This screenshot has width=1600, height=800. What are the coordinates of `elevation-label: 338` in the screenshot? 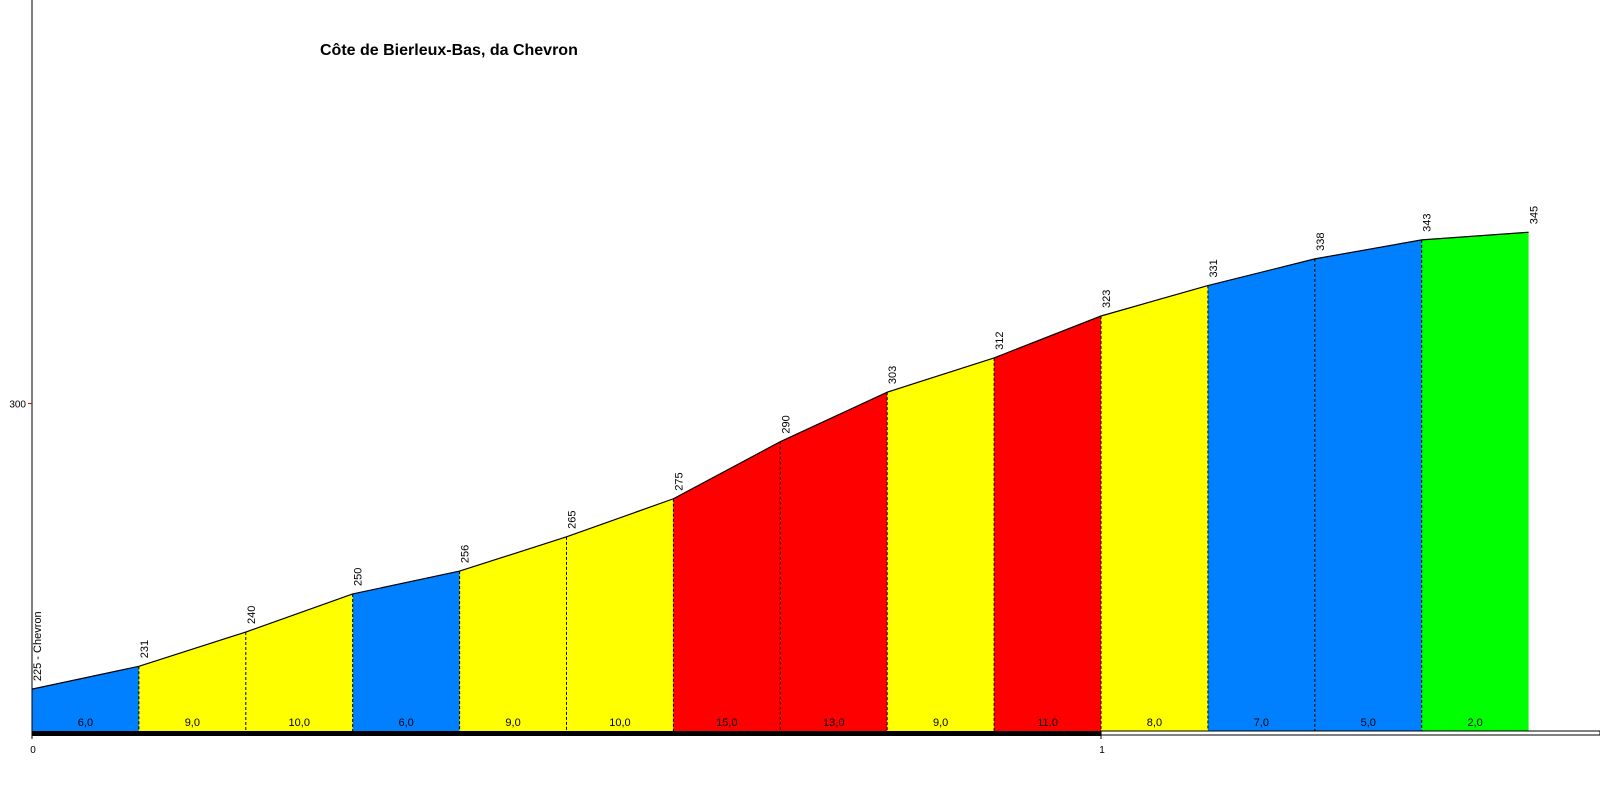 It's located at (1321, 242).